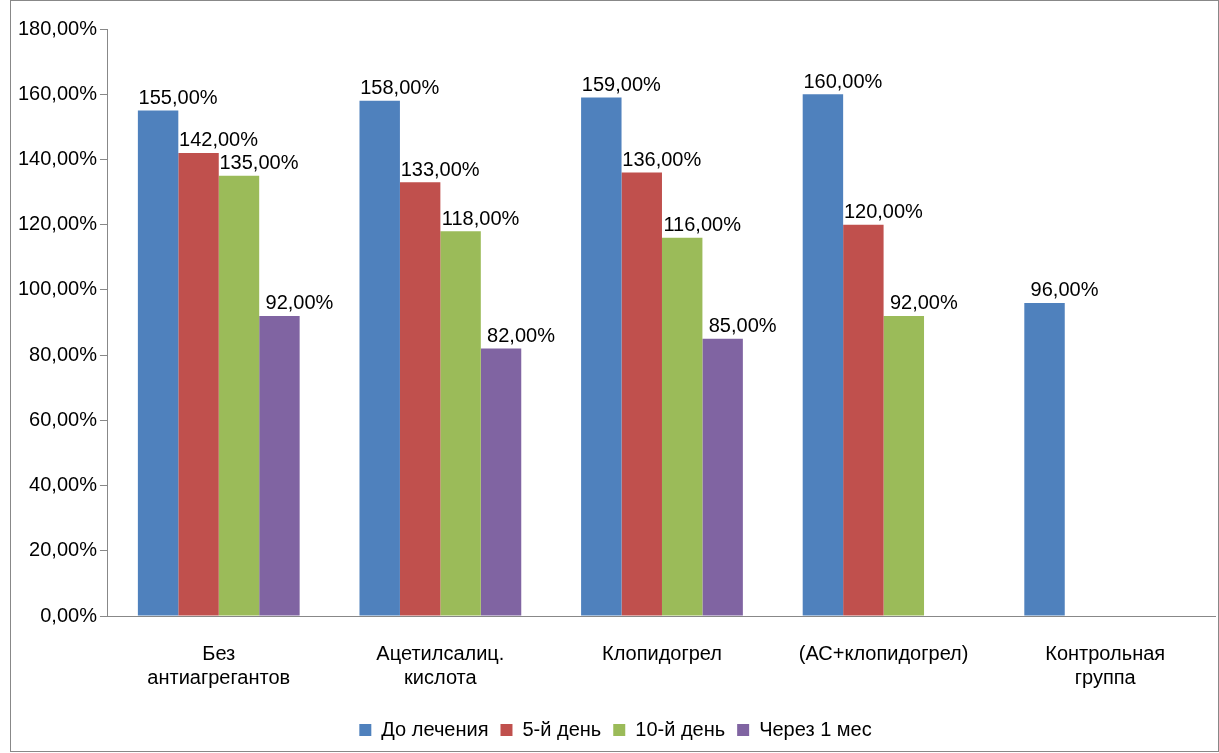 The image size is (1219, 753). I want to click on y-tick-label: 100,00%, so click(57, 288).